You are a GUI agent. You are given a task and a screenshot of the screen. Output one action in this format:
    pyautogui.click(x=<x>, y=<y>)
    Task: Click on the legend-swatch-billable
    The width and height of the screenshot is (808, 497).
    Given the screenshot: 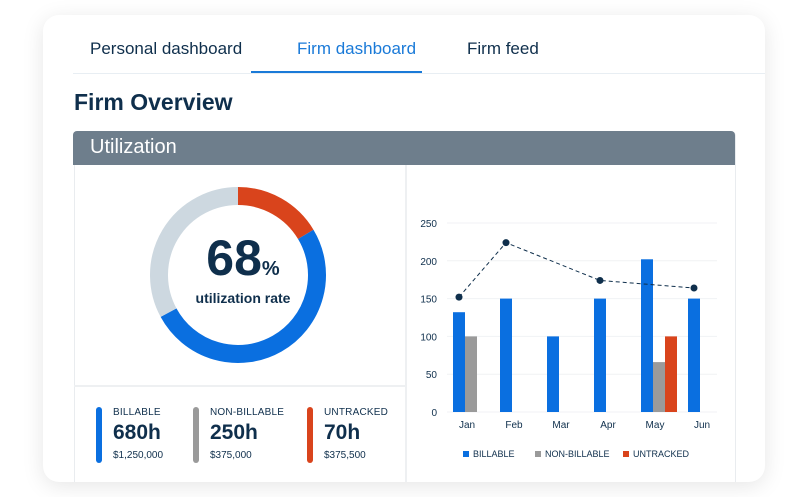 What is the action you would take?
    pyautogui.click(x=466, y=454)
    